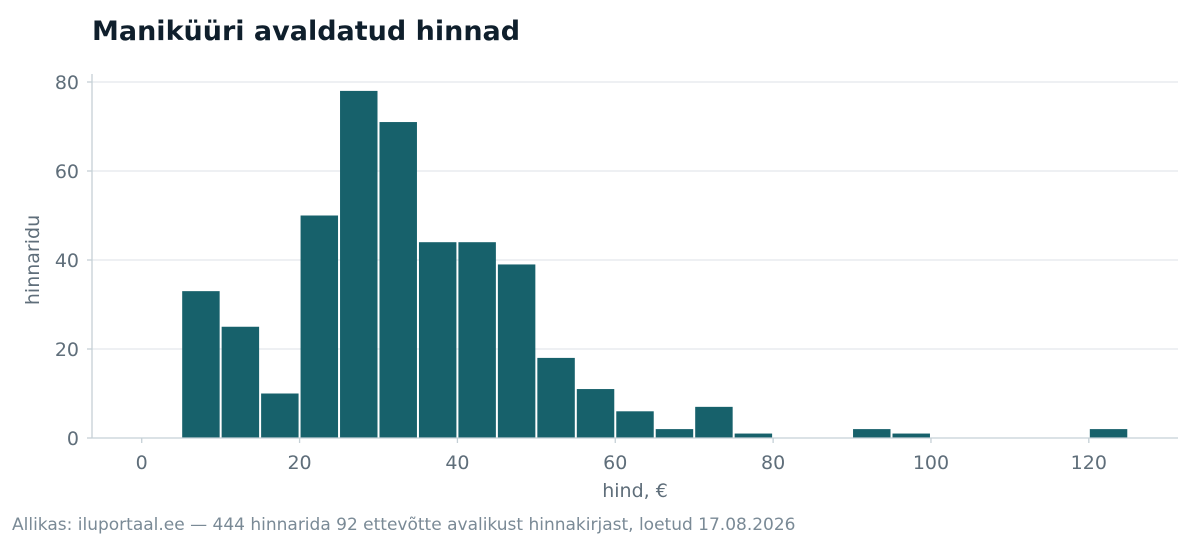  Describe the element at coordinates (773, 463) in the screenshot. I see `x-tick-label: 80` at that location.